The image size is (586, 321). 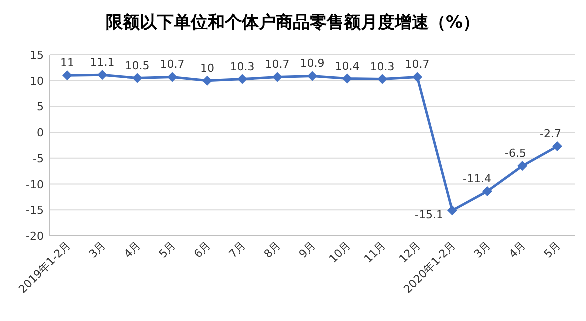 What do you see at coordinates (67, 63) in the screenshot?
I see `data-label: 11` at bounding box center [67, 63].